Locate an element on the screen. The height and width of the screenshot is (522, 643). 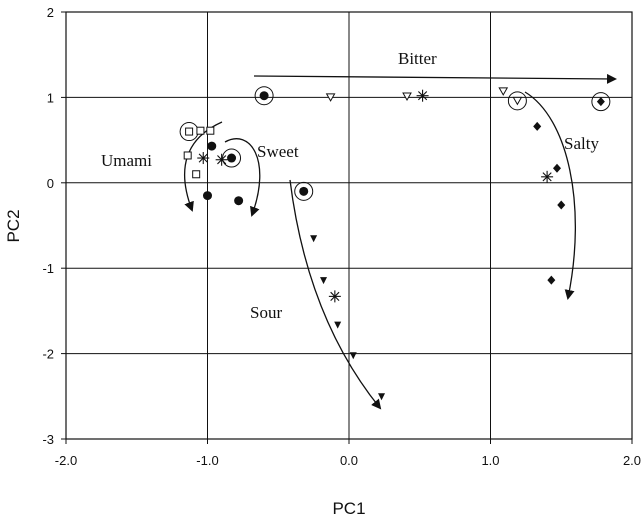
x-tick-label: 0.0 is located at coordinates (349, 460).